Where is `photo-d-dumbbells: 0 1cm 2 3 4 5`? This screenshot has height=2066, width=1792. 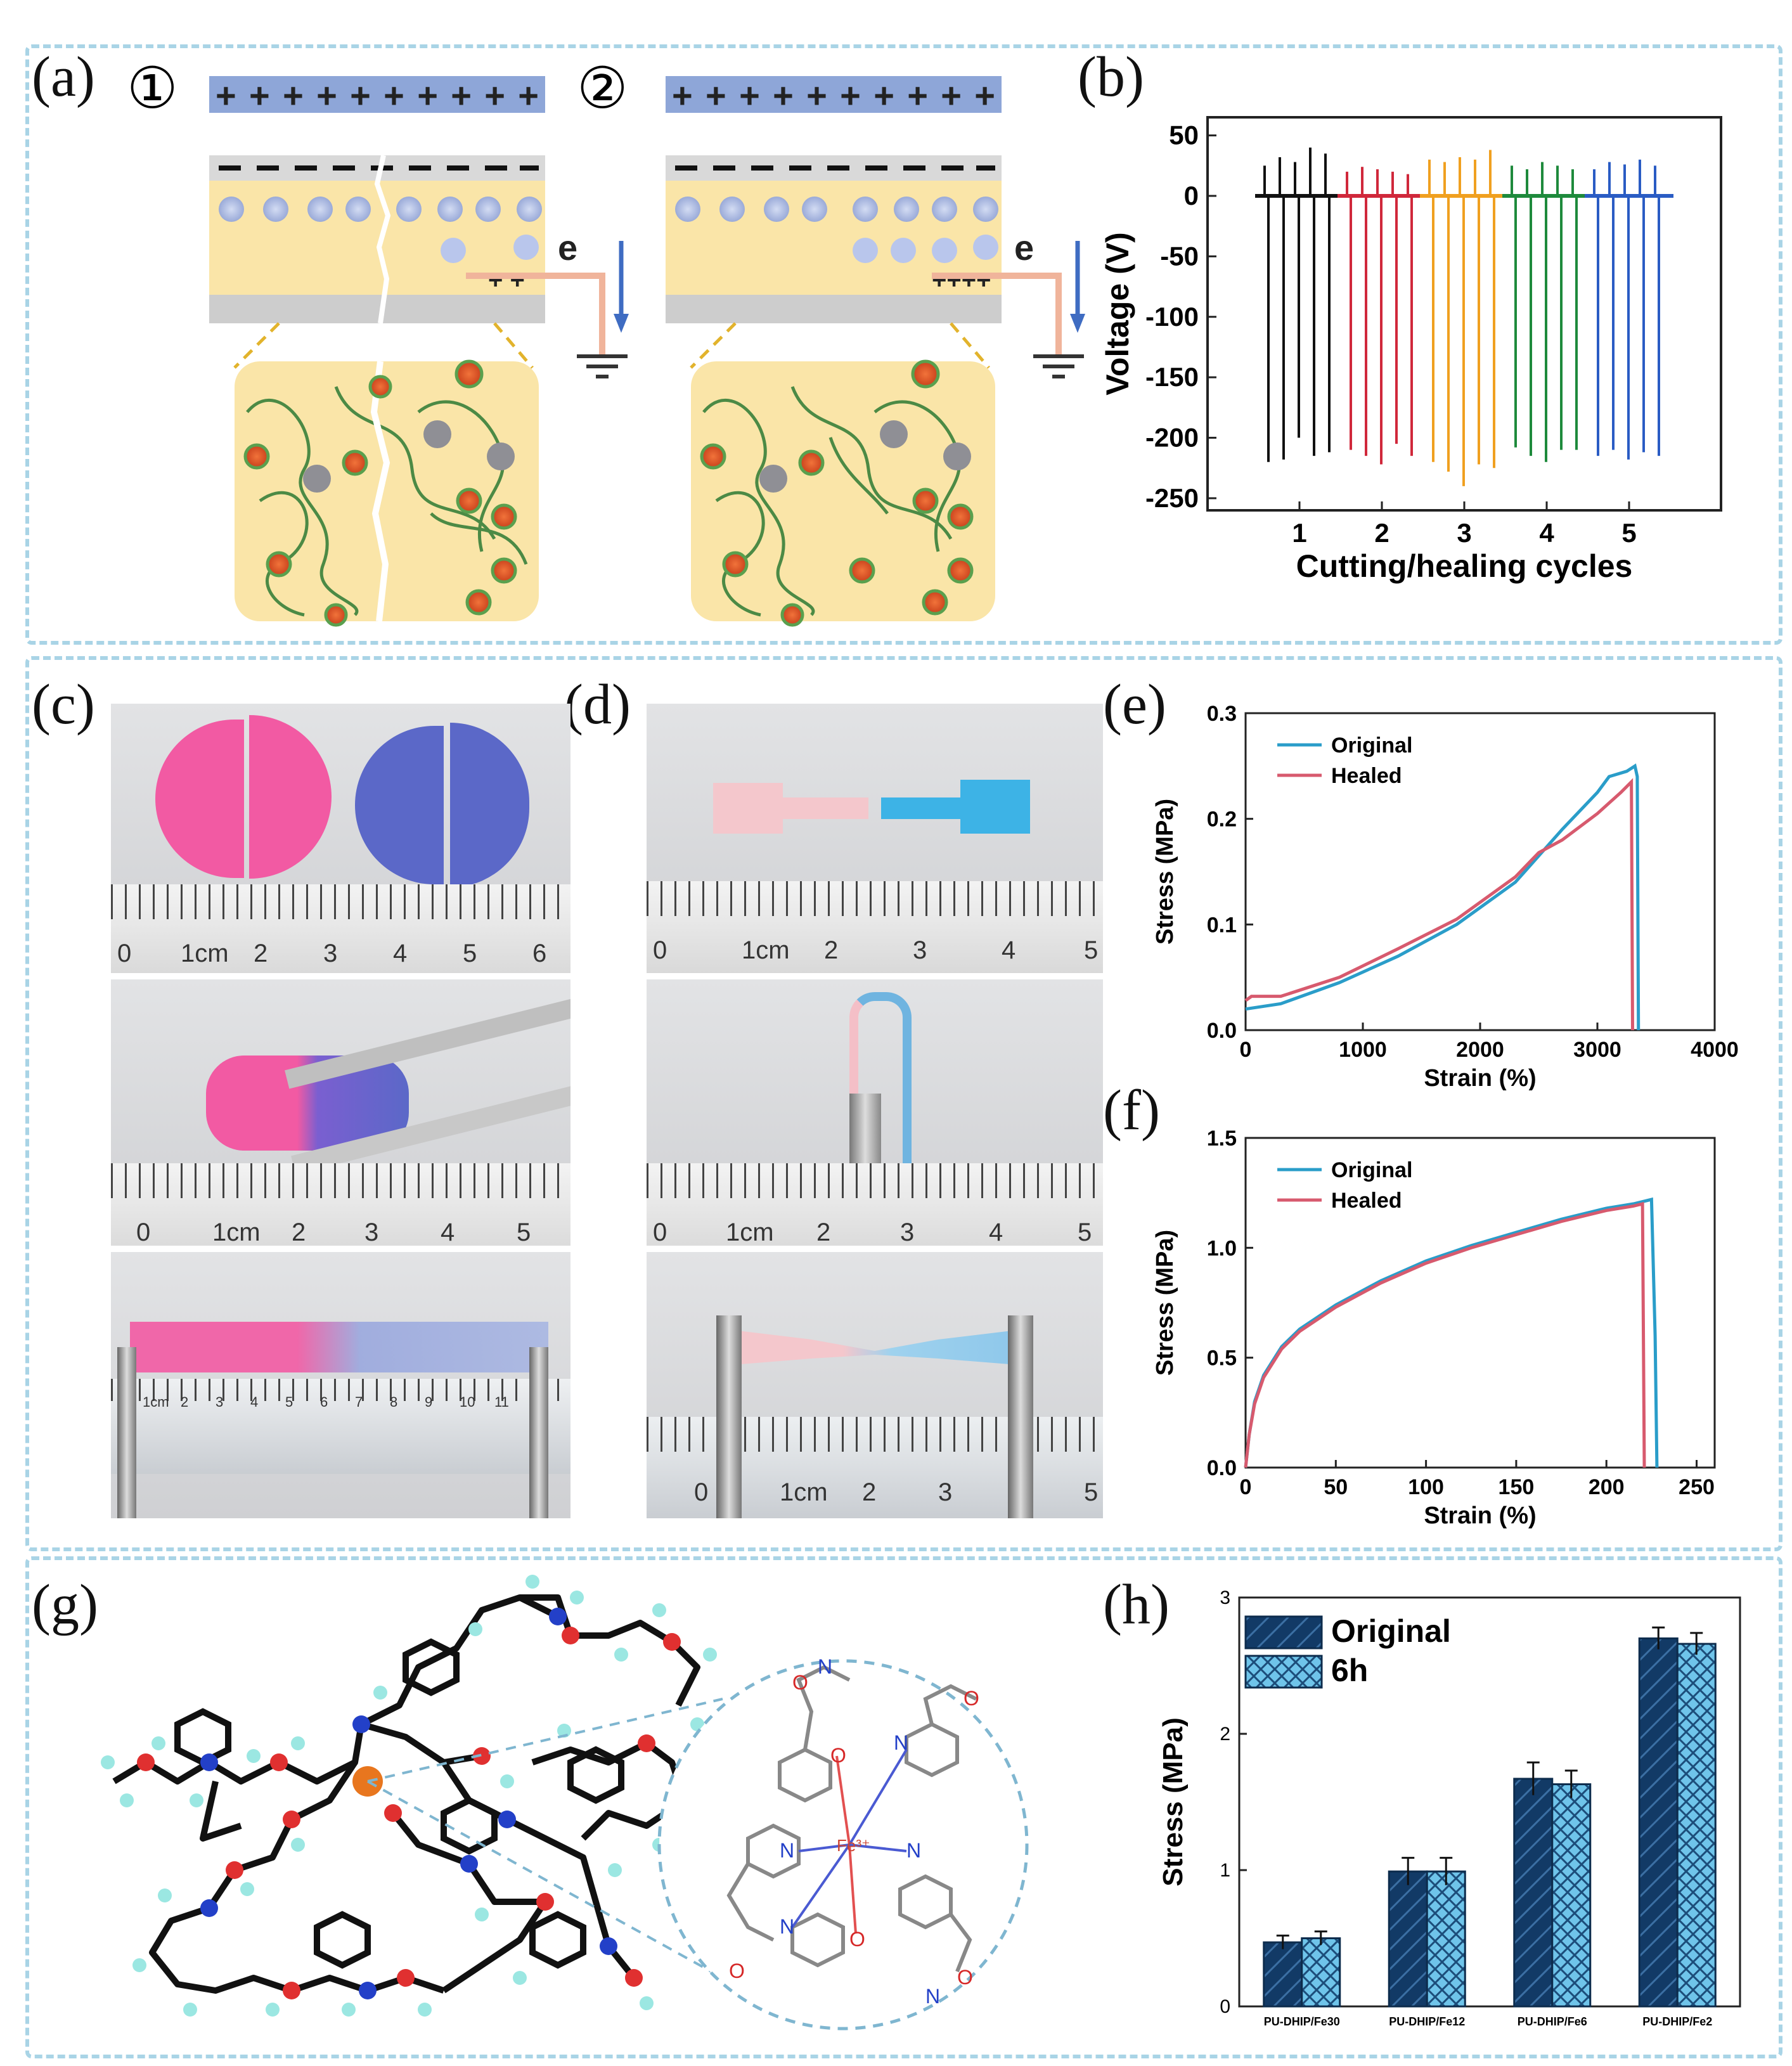 photo-d-dumbbells: 0 1cm 2 3 4 5 is located at coordinates (875, 838).